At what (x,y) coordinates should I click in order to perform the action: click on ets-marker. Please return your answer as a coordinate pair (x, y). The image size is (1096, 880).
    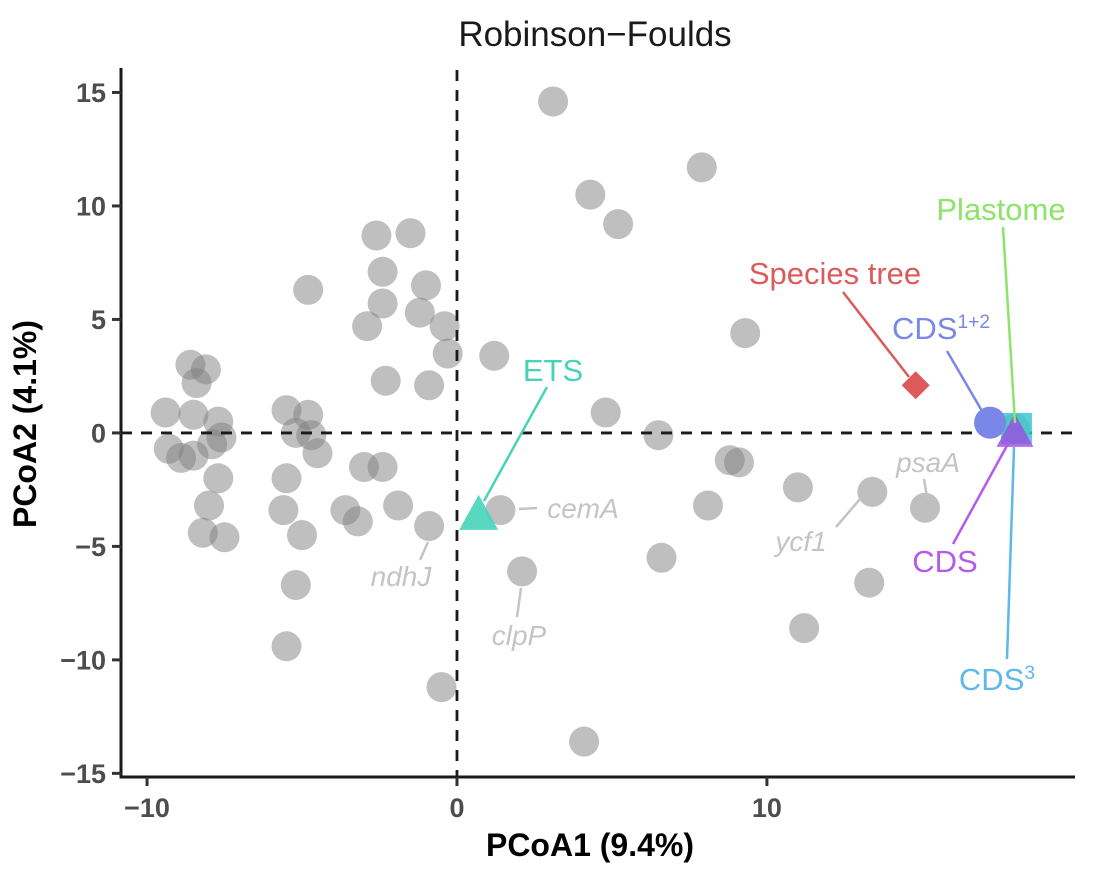
    Looking at the image, I should click on (479, 512).